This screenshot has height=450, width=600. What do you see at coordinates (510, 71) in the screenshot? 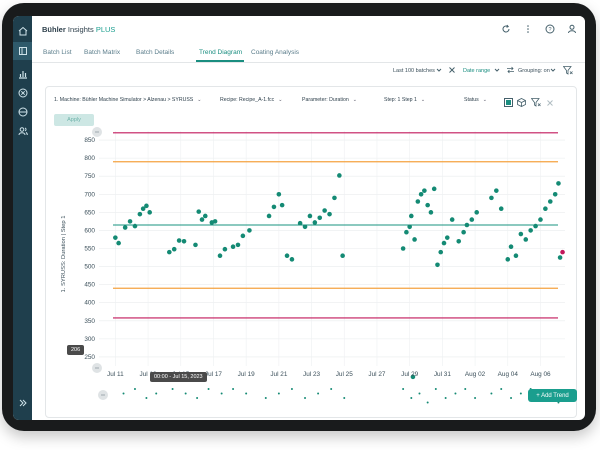
I see `swap-arrows-icon` at bounding box center [510, 71].